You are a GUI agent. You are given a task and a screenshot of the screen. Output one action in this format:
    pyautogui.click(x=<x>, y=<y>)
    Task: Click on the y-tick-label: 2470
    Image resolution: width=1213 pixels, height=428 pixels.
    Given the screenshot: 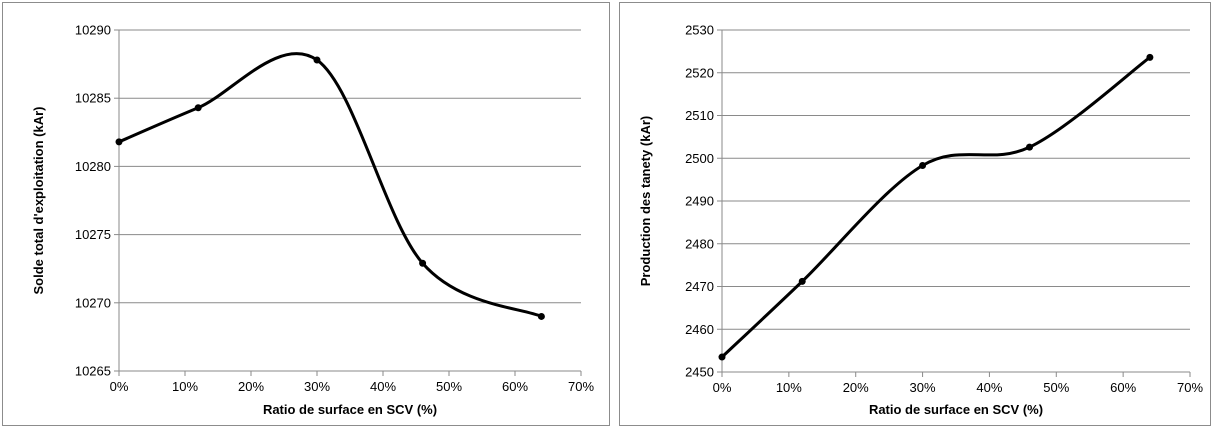 What is the action you would take?
    pyautogui.click(x=699, y=286)
    